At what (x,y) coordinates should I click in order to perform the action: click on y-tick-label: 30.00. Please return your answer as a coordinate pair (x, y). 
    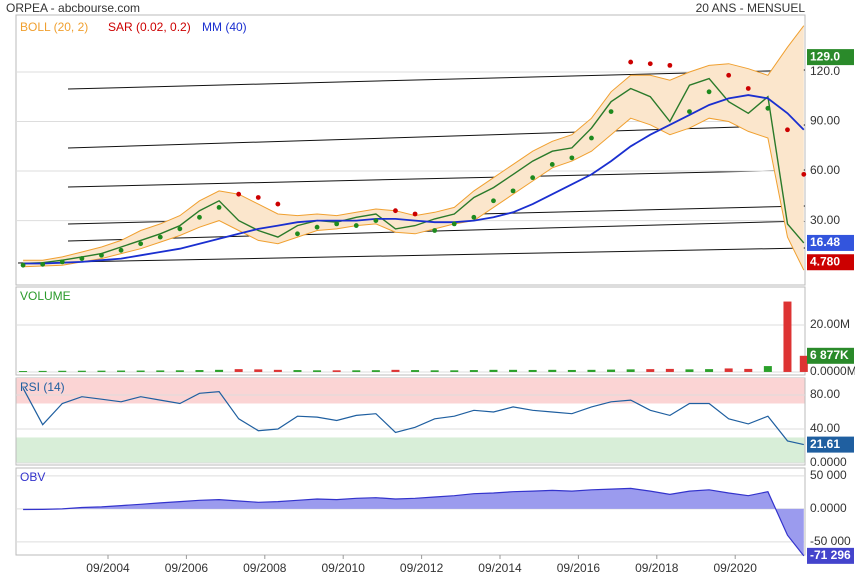
    Looking at the image, I should click on (825, 220).